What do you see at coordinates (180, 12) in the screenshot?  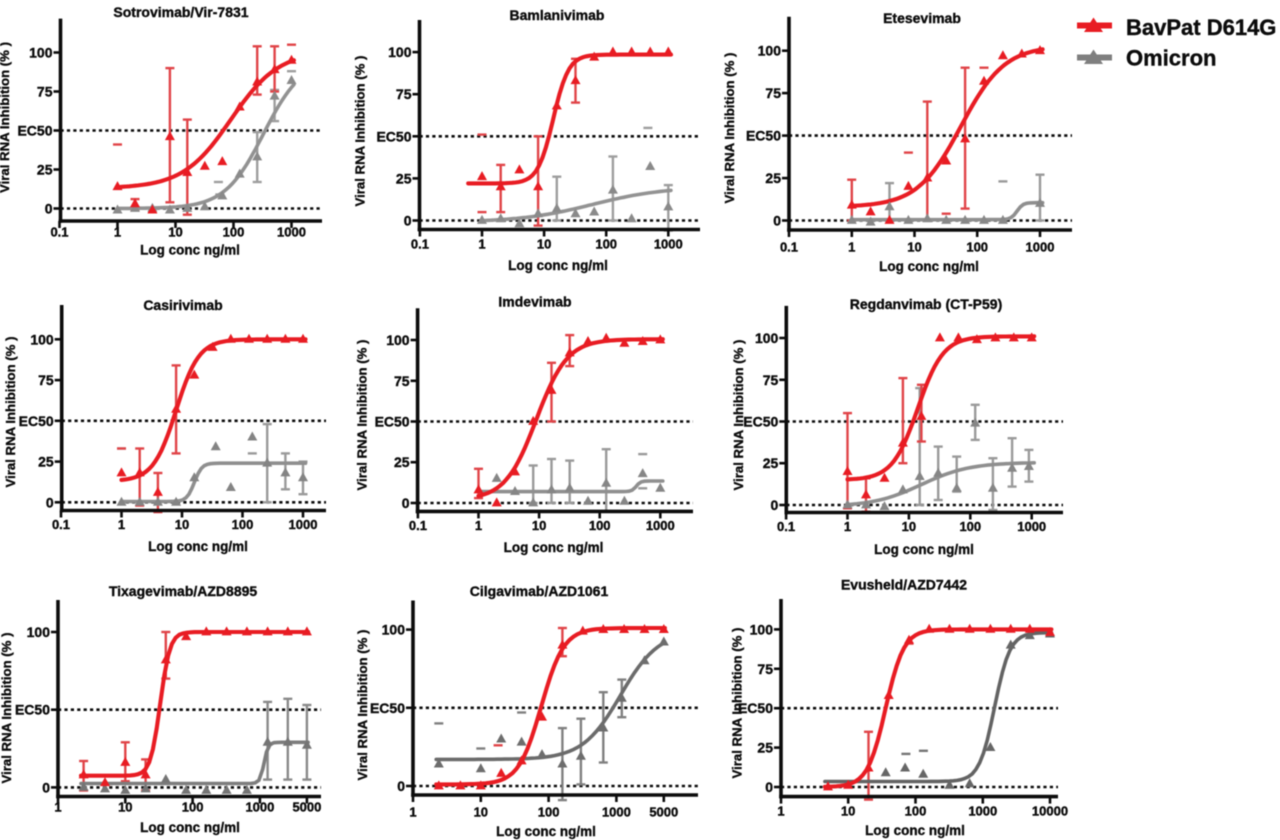 I see `svg-text: Sotrovimab/Vir-7831` at bounding box center [180, 12].